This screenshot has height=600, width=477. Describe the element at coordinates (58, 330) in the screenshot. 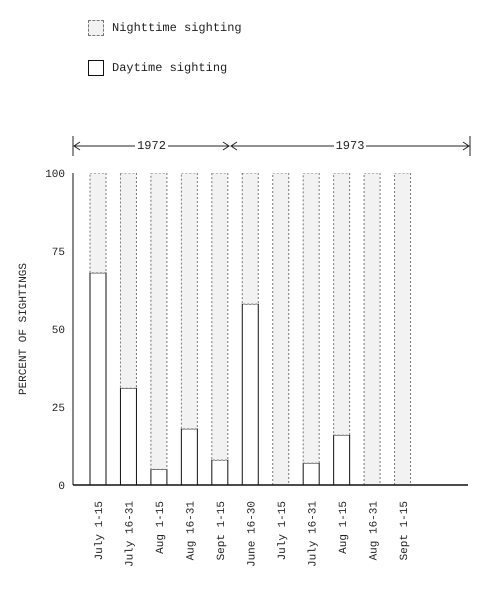

I see `y-tick-label: 50` at that location.